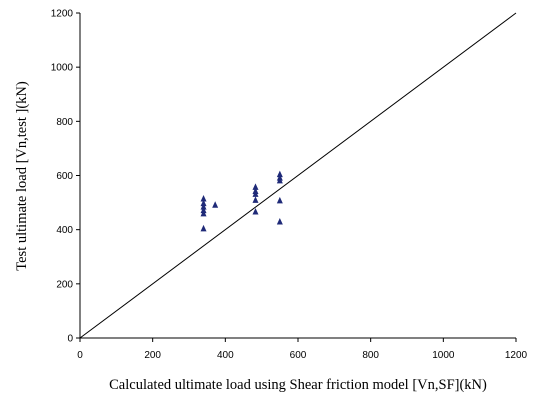 This screenshot has width=538, height=401. What do you see at coordinates (443, 355) in the screenshot?
I see `x-tick-label: 1000` at bounding box center [443, 355].